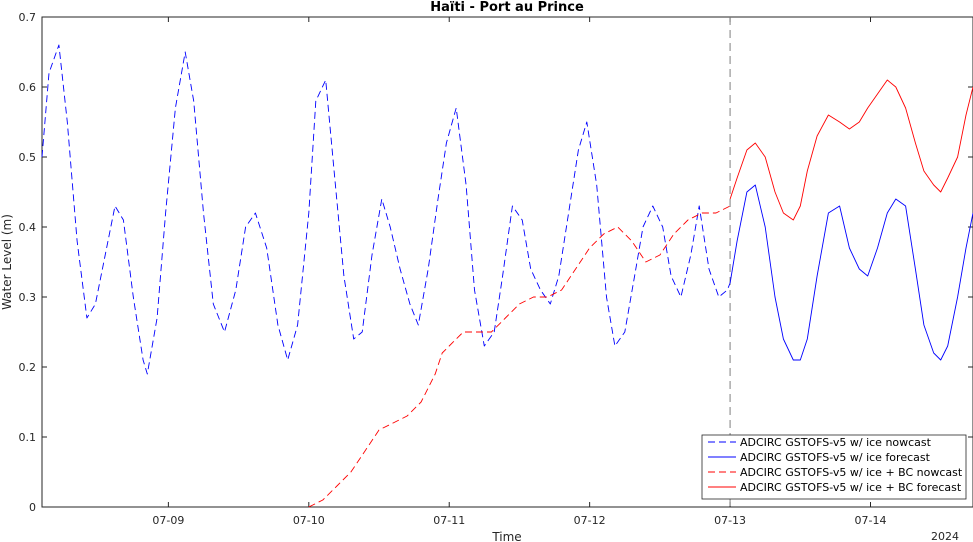 The height and width of the screenshot is (542, 973). Describe the element at coordinates (28, 297) in the screenshot. I see `y-tick-label: 0.3` at that location.